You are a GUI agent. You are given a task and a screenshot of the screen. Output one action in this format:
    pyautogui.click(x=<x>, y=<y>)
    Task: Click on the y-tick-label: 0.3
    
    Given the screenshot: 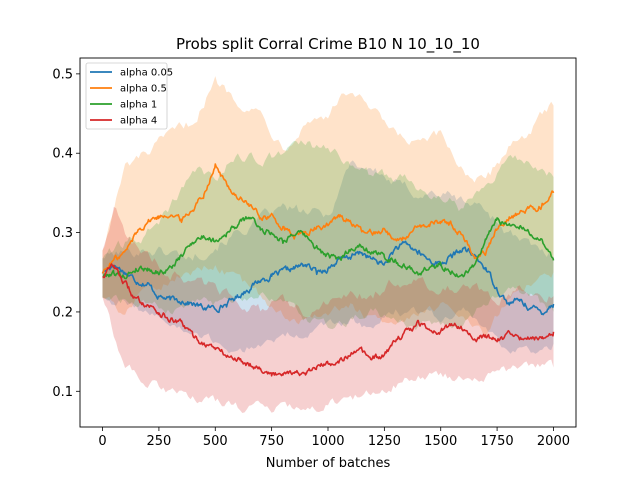 What is the action you would take?
    pyautogui.click(x=62, y=233)
    